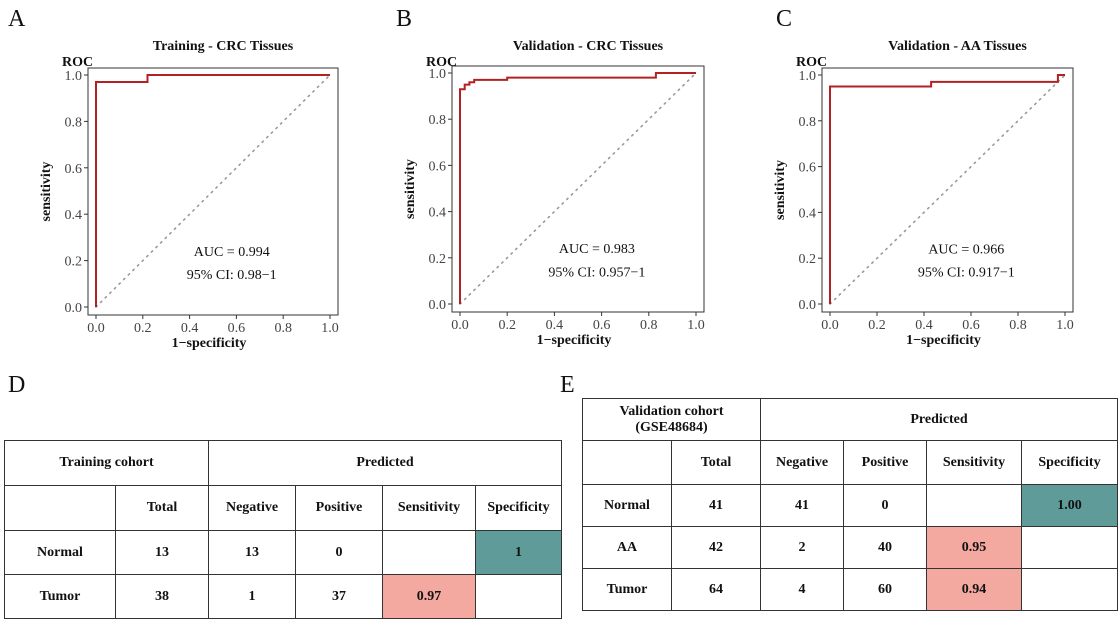 The height and width of the screenshot is (619, 1120). I want to click on auc-annotation: AUC = 0.983, so click(597, 249).